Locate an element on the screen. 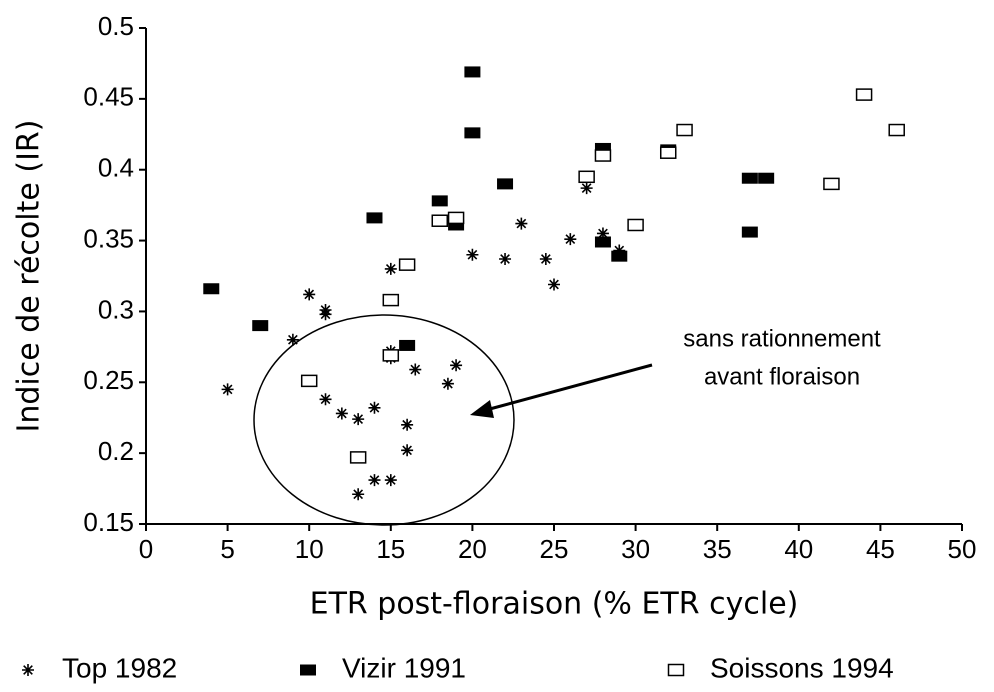  x-tick-label: 15 is located at coordinates (390, 549).